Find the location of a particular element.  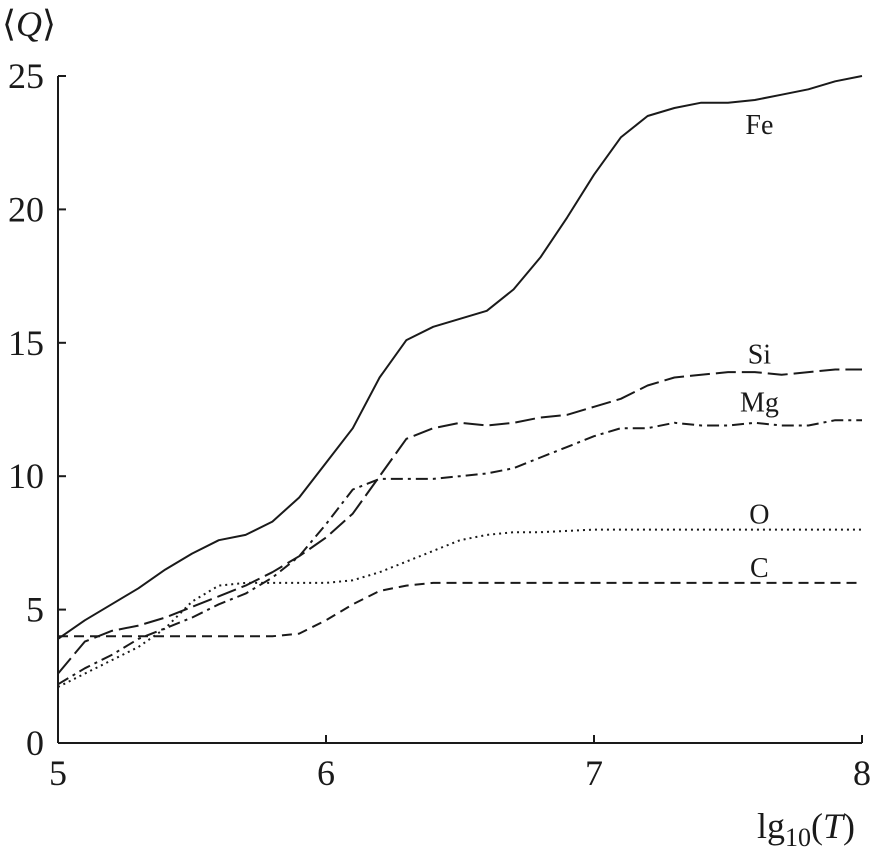

y-tick-label: 25 is located at coordinates (26, 76).